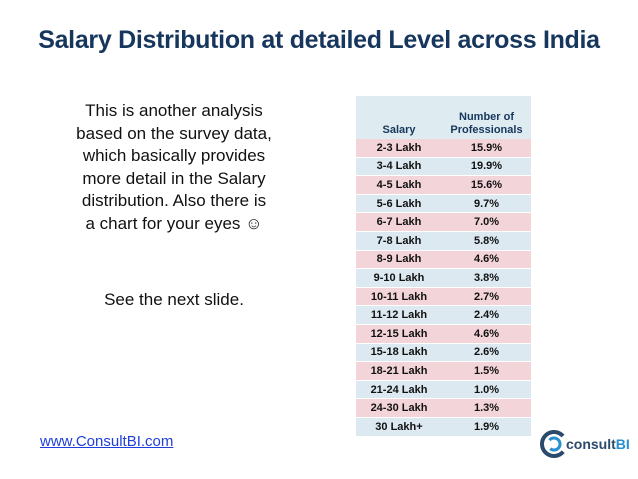 The width and height of the screenshot is (638, 479). Describe the element at coordinates (399, 426) in the screenshot. I see `salary-range-cell: 30 Lakh+` at that location.